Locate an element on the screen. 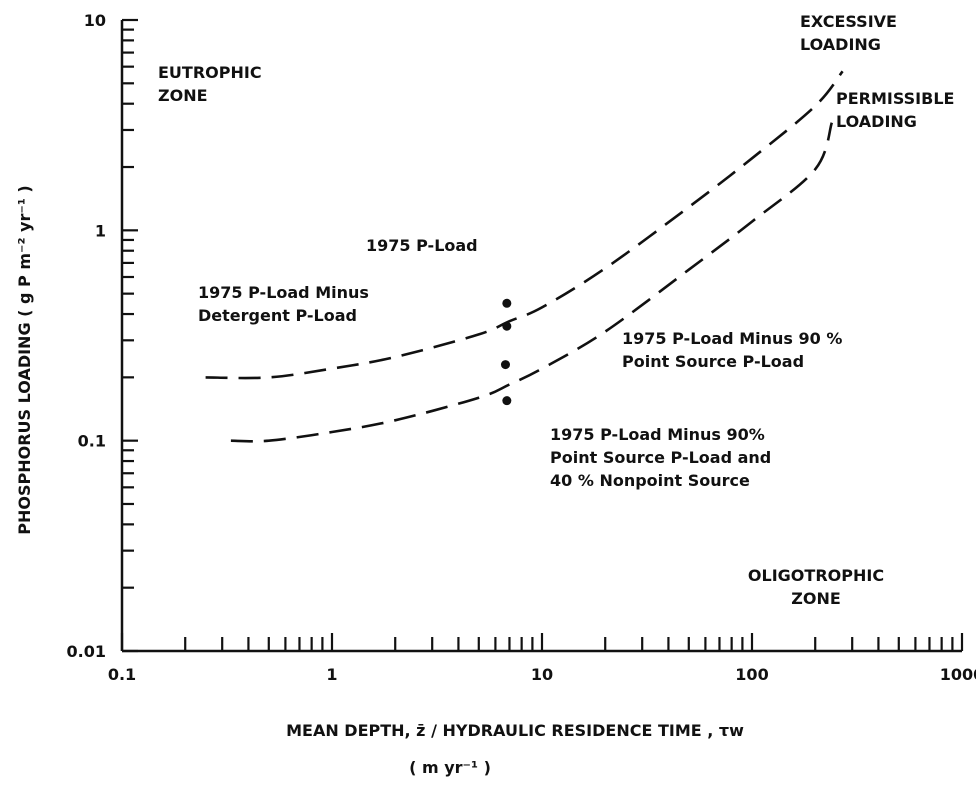  x-tick-label: 10 is located at coordinates (542, 674).